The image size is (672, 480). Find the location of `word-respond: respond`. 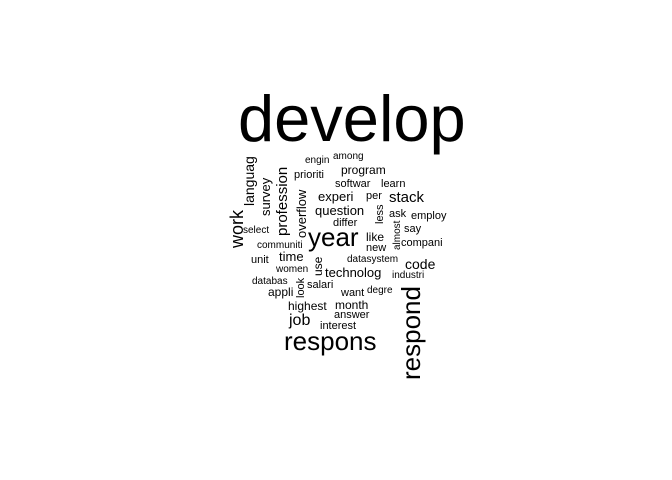

word-respond: respond is located at coordinates (411, 333).